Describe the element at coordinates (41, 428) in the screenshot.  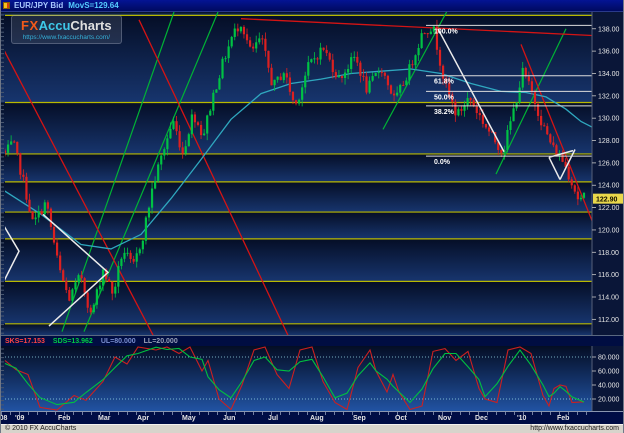
I see `copyright-text: © 2010 FX AccuCharts` at that location.